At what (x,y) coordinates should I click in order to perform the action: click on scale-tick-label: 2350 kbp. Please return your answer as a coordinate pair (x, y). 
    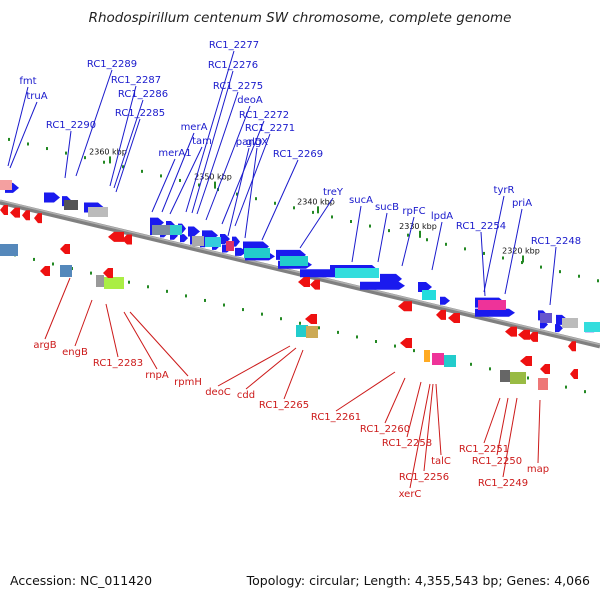
    Looking at the image, I should click on (213, 177).